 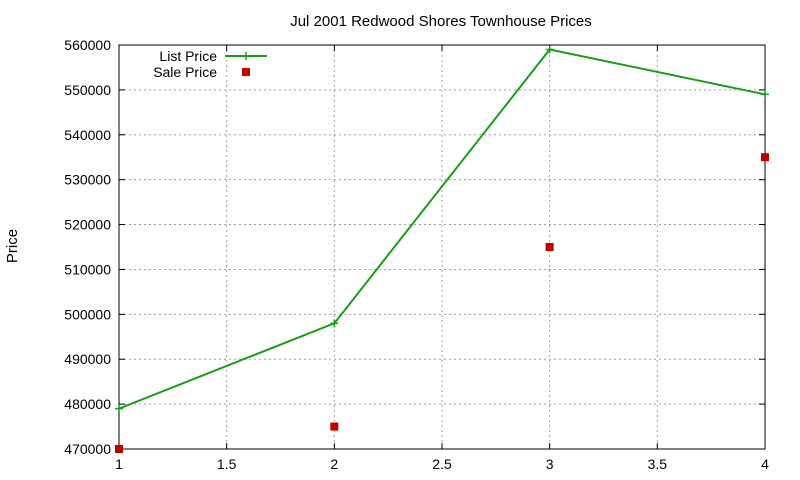 What do you see at coordinates (550, 464) in the screenshot?
I see `x-tick-label: 3` at bounding box center [550, 464].